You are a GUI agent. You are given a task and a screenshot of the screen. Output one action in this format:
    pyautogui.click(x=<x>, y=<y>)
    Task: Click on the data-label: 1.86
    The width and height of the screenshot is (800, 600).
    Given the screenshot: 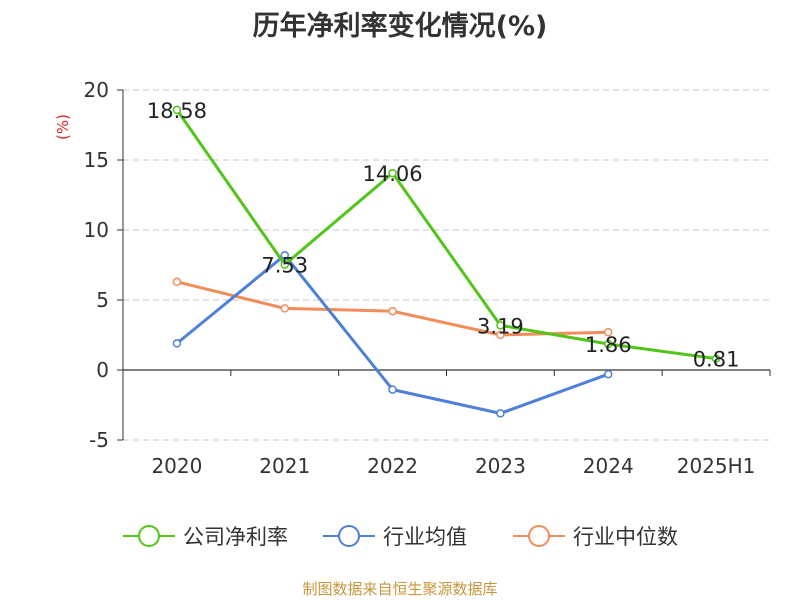 What is the action you would take?
    pyautogui.click(x=608, y=345)
    